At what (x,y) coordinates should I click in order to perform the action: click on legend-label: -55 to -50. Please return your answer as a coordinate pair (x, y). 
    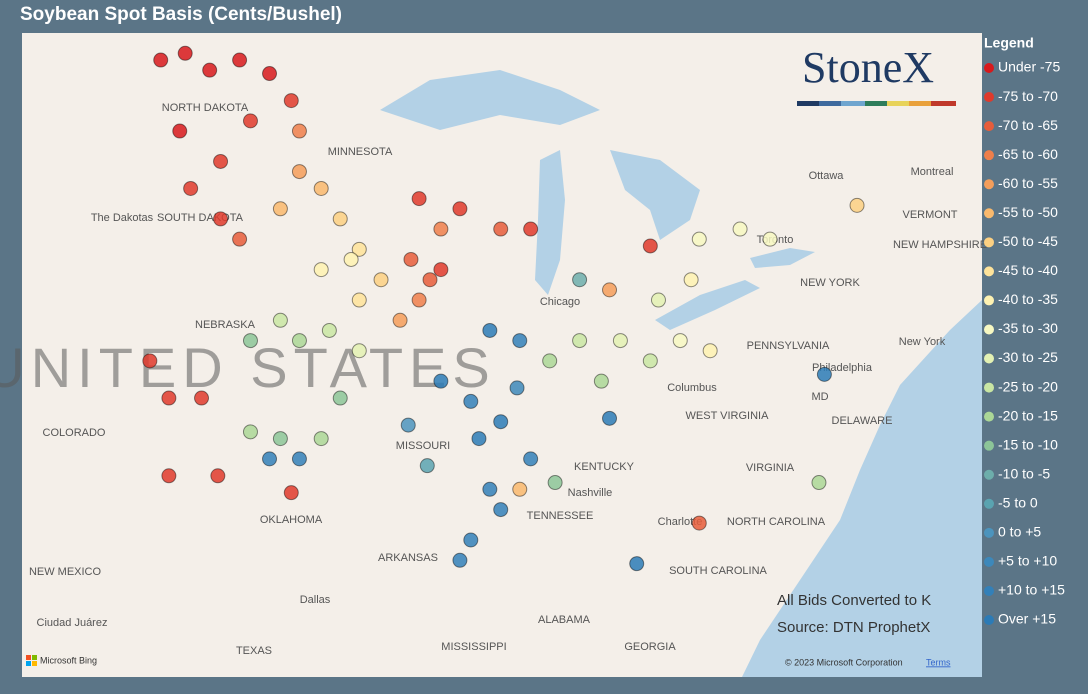
    Looking at the image, I should click on (1028, 212).